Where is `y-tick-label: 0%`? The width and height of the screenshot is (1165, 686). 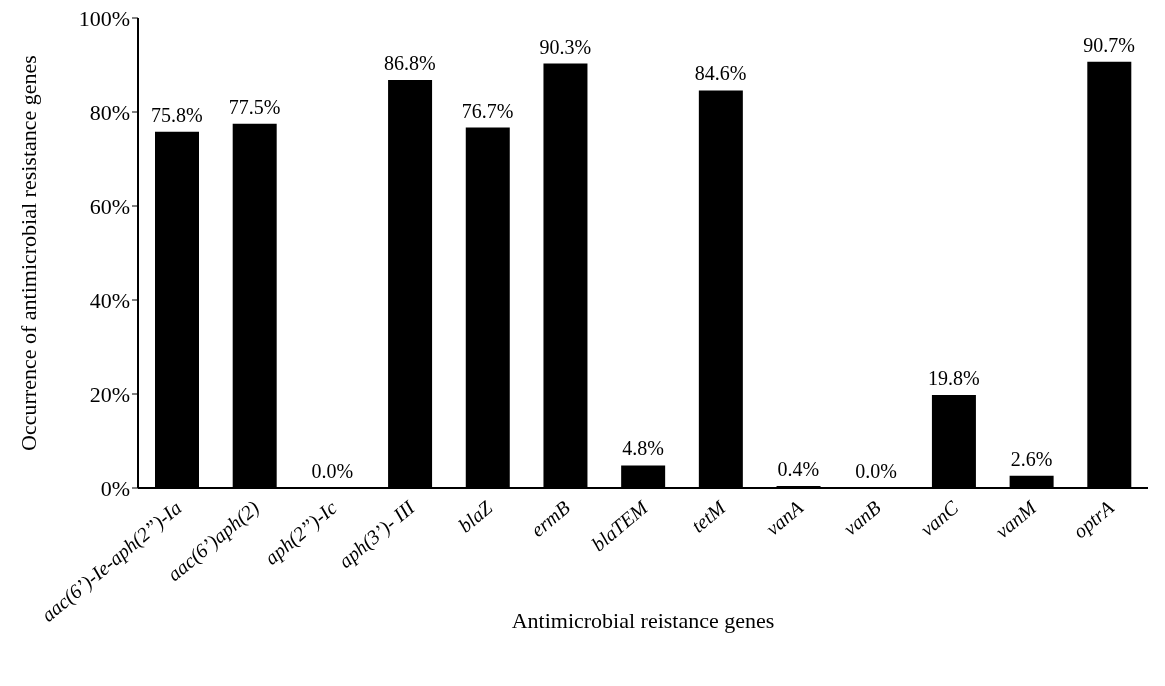 y-tick-label: 0% is located at coordinates (115, 488).